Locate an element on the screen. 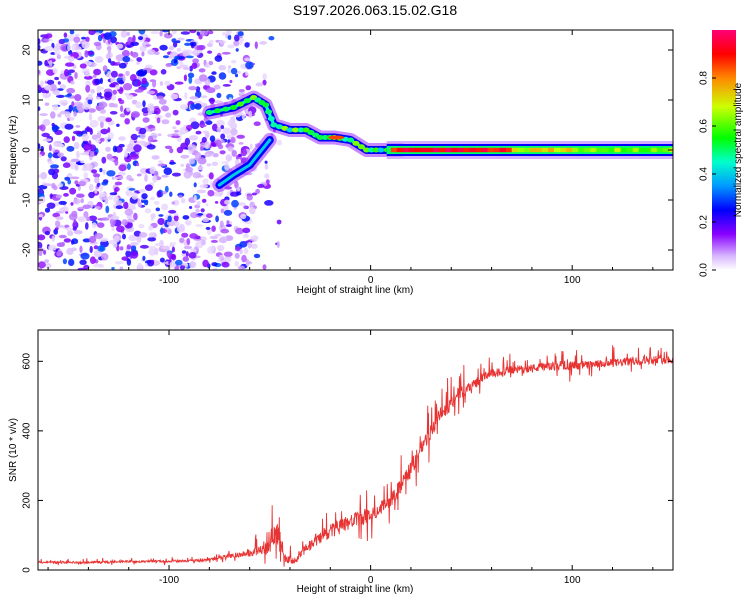  snr-xtick-label: 100 is located at coordinates (572, 580).